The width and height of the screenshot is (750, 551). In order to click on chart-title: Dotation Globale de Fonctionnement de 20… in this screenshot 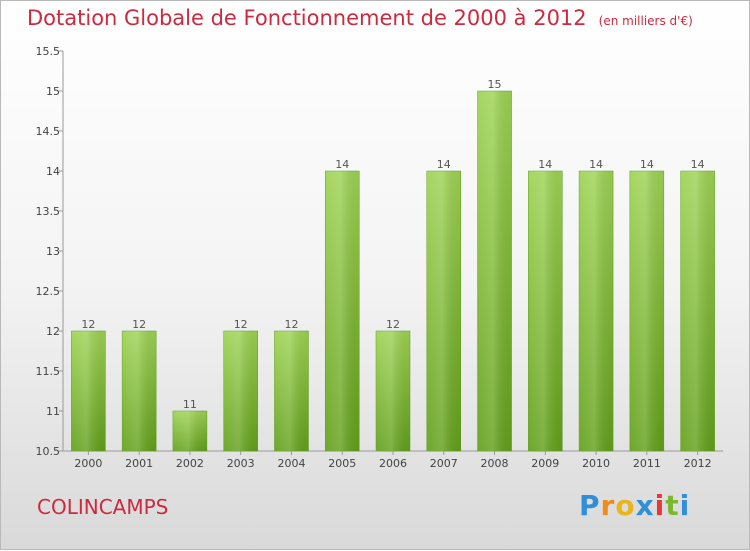, I will do `click(360, 18)`.